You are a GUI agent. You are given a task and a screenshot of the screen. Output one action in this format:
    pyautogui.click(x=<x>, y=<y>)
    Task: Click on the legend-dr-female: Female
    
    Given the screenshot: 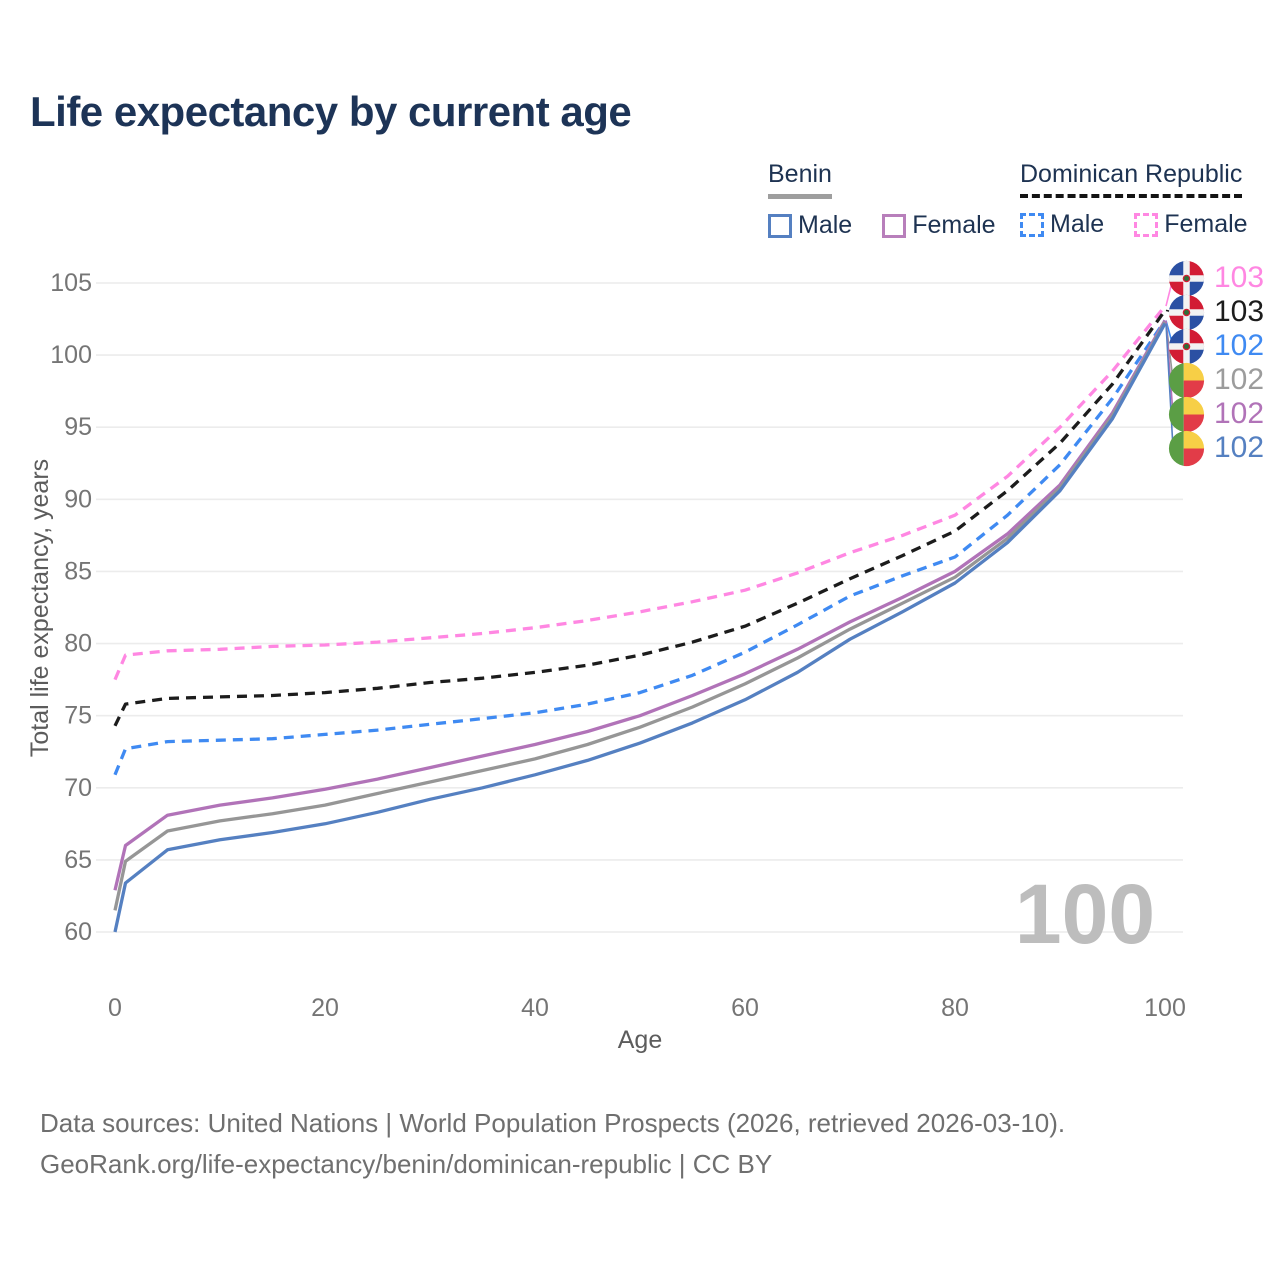 What is the action you would take?
    pyautogui.click(x=1191, y=224)
    